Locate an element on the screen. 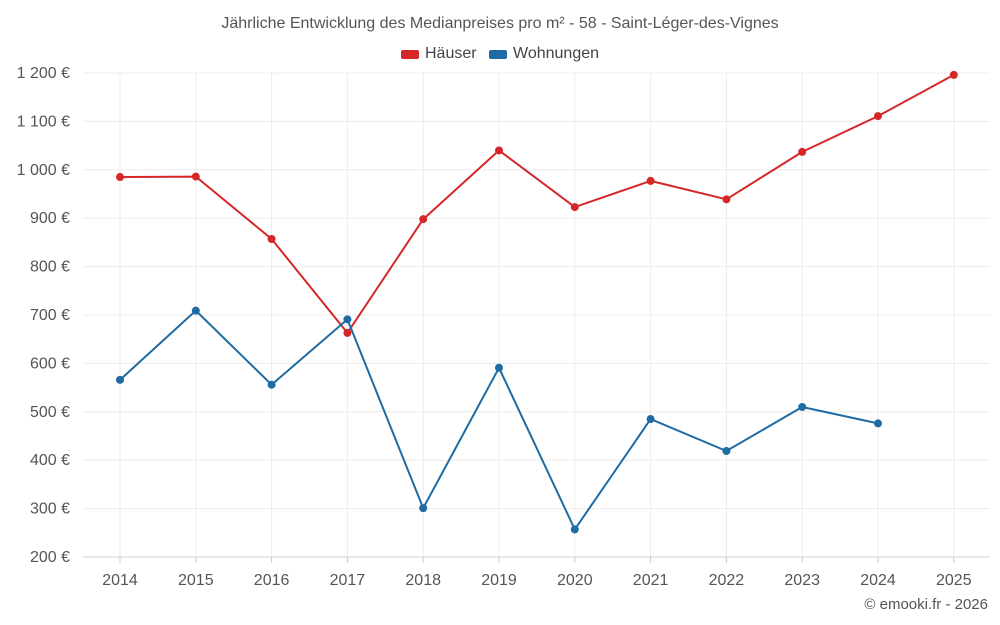 Image resolution: width=1000 pixels, height=625 pixels. legend-item-wohnungen: Wohnungen is located at coordinates (544, 54).